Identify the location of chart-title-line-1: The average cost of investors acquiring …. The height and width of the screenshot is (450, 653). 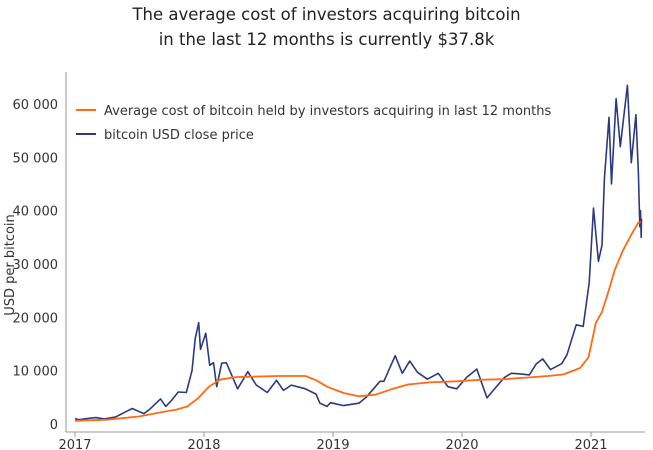
(326, 14).